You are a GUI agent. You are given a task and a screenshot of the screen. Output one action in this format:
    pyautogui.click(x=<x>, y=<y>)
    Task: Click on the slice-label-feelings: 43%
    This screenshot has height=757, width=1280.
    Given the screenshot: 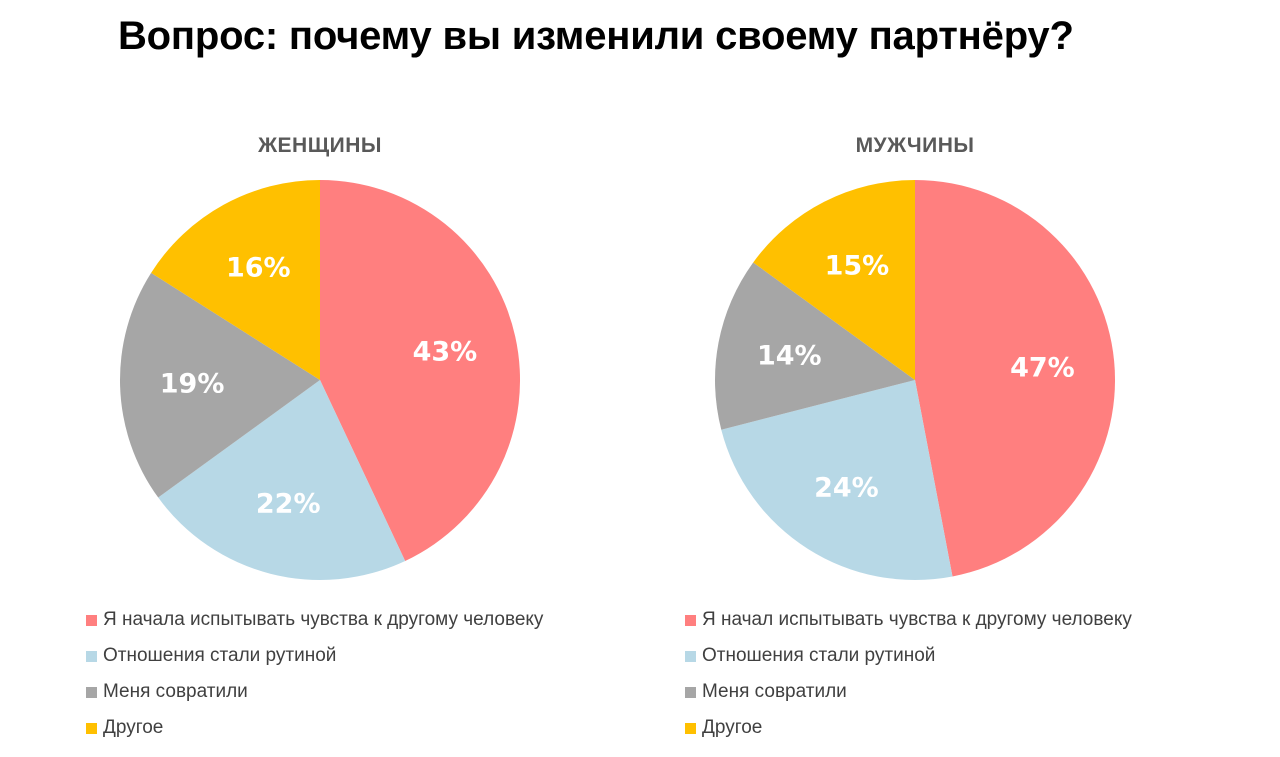 What is the action you would take?
    pyautogui.click(x=445, y=352)
    